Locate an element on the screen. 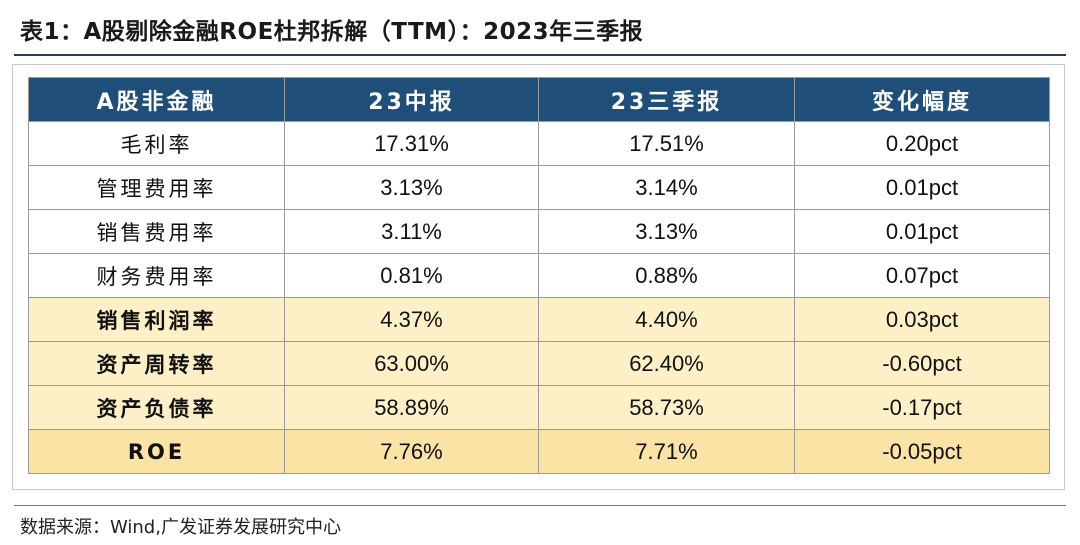  source-note: 数据来源：Wind,广发证券发展研究中心 is located at coordinates (180, 527).